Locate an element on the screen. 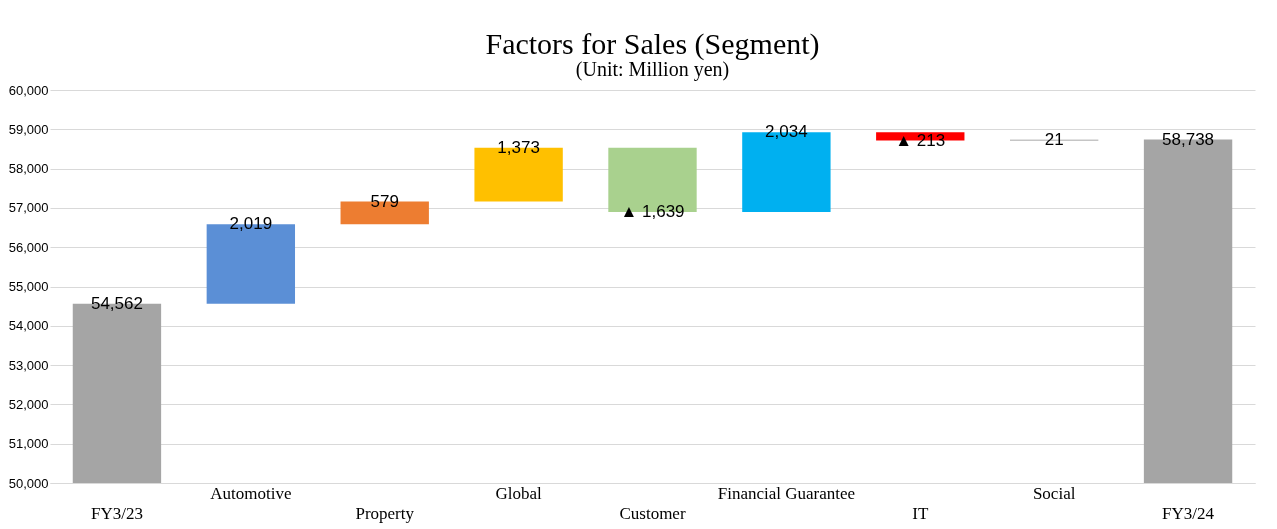 The image size is (1277, 529). data-label: 579 is located at coordinates (384, 201).